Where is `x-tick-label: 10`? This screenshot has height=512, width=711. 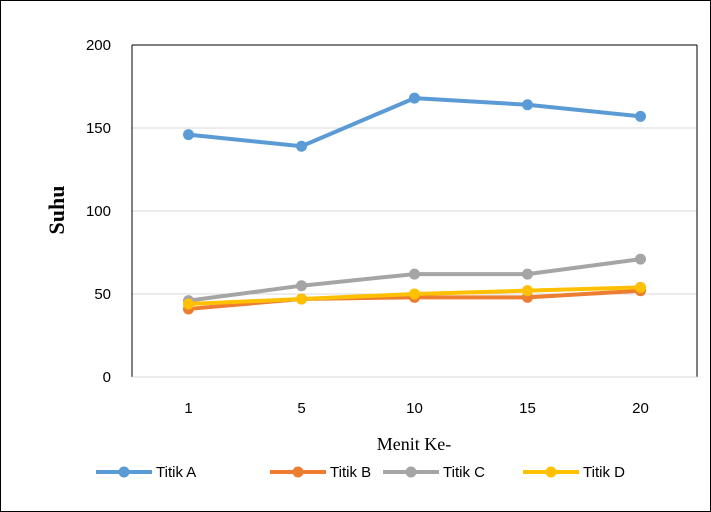
x-tick-label: 10 is located at coordinates (414, 408).